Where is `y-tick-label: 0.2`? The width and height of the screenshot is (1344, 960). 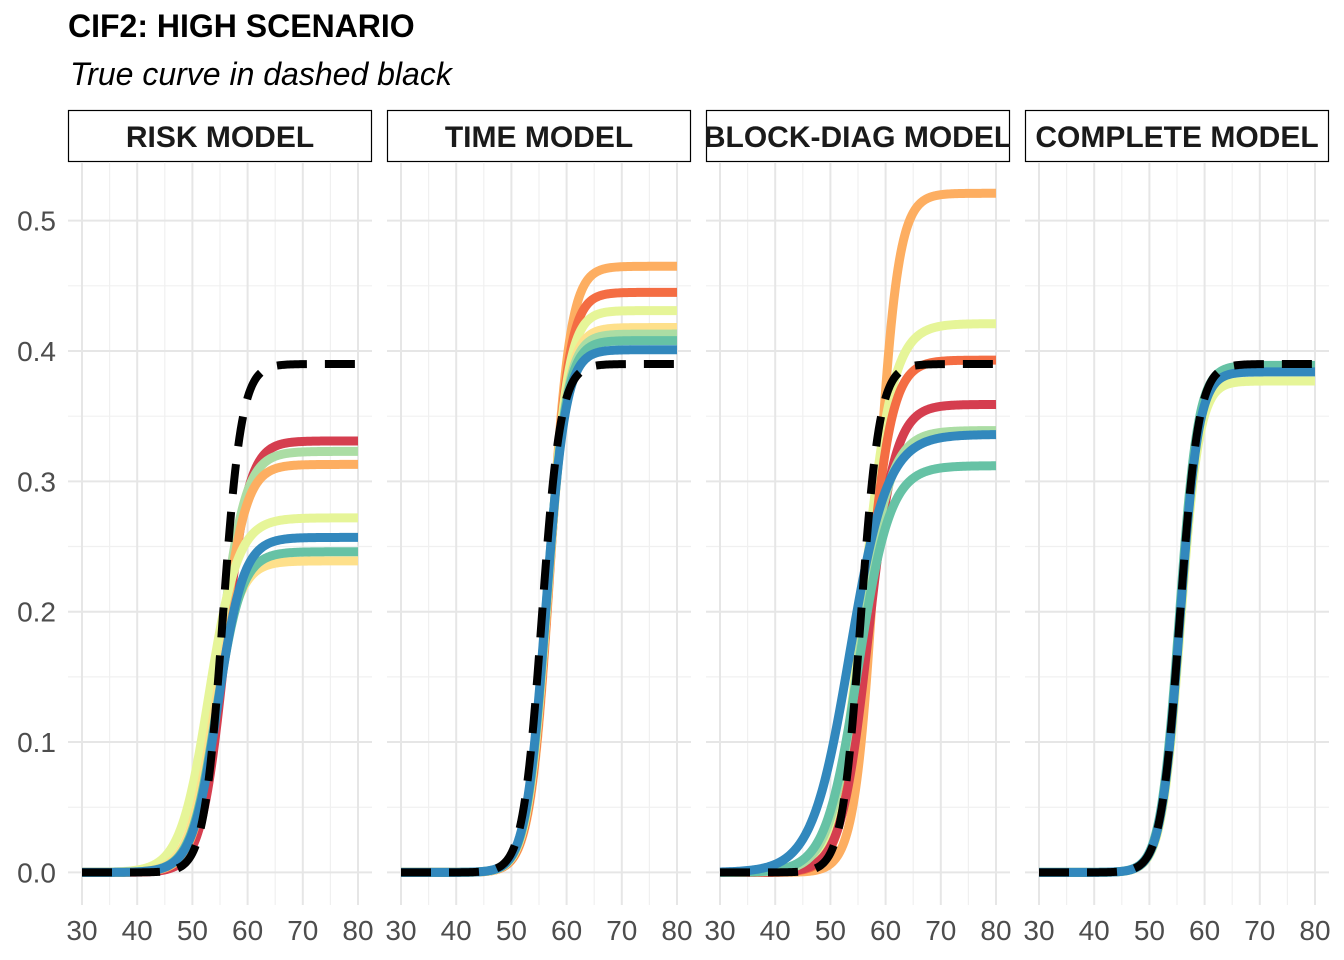 y-tick-label: 0.2 is located at coordinates (36, 612).